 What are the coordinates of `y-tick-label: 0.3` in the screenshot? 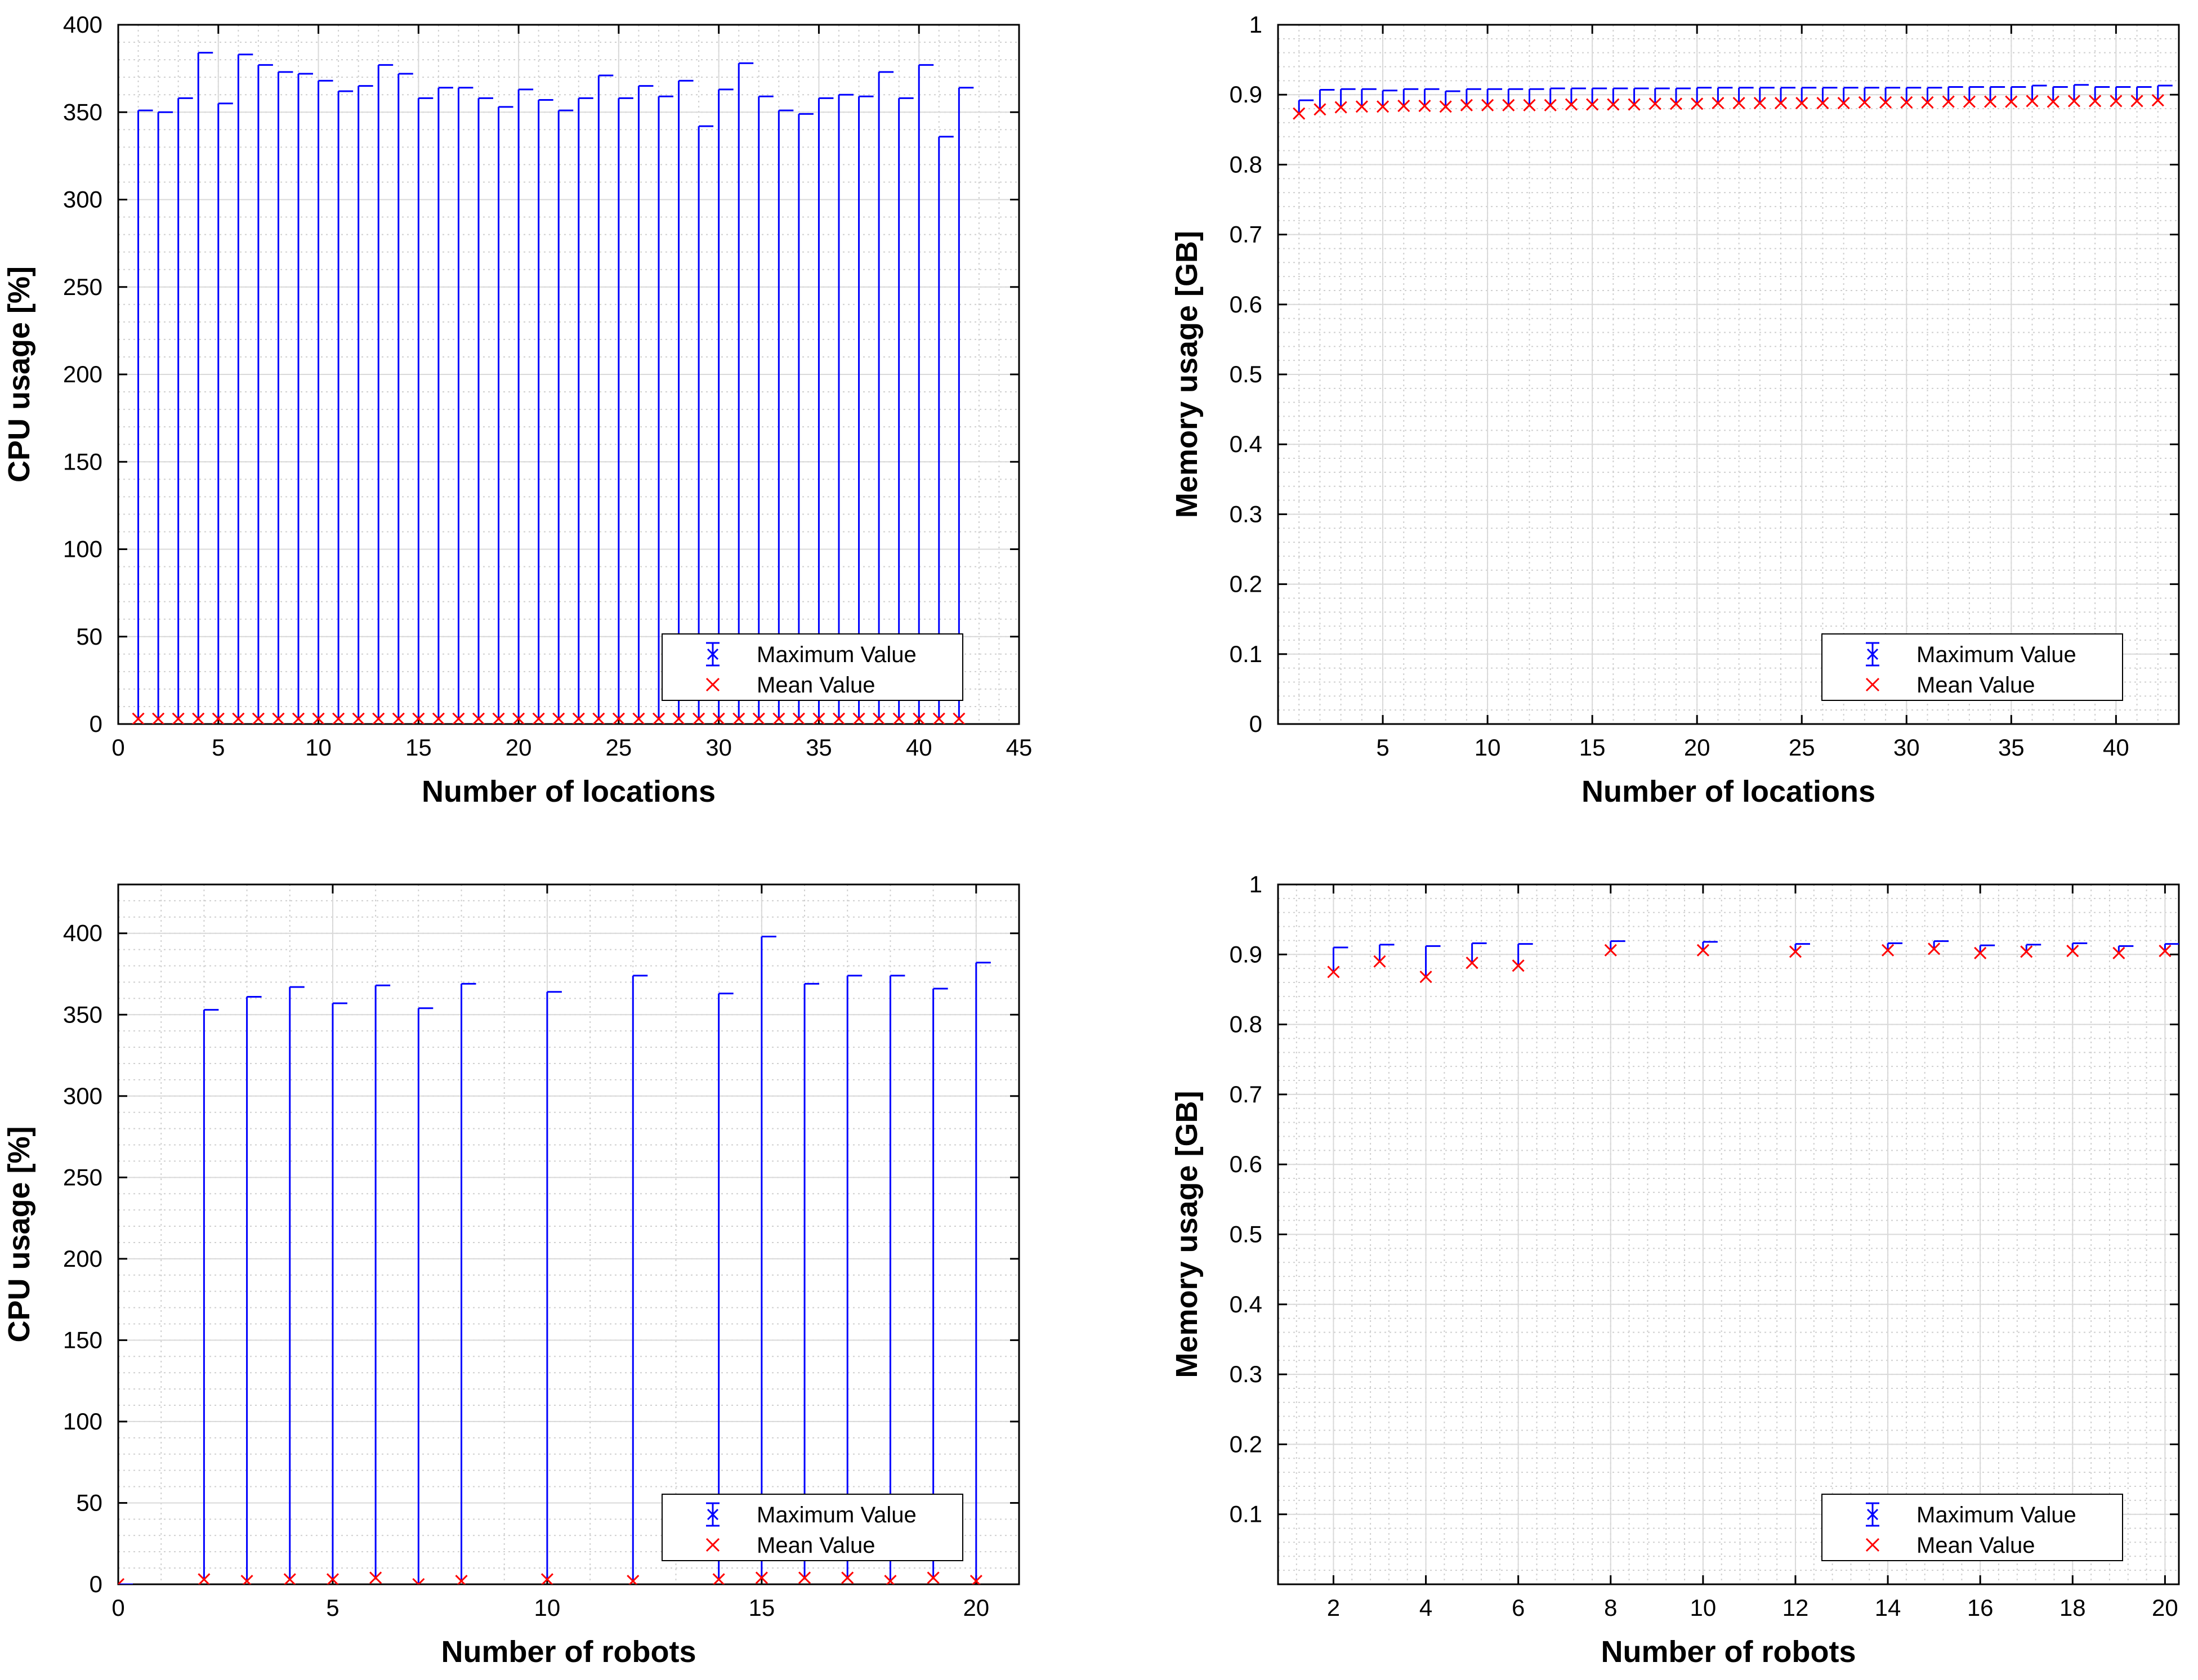 It's located at (1246, 1374).